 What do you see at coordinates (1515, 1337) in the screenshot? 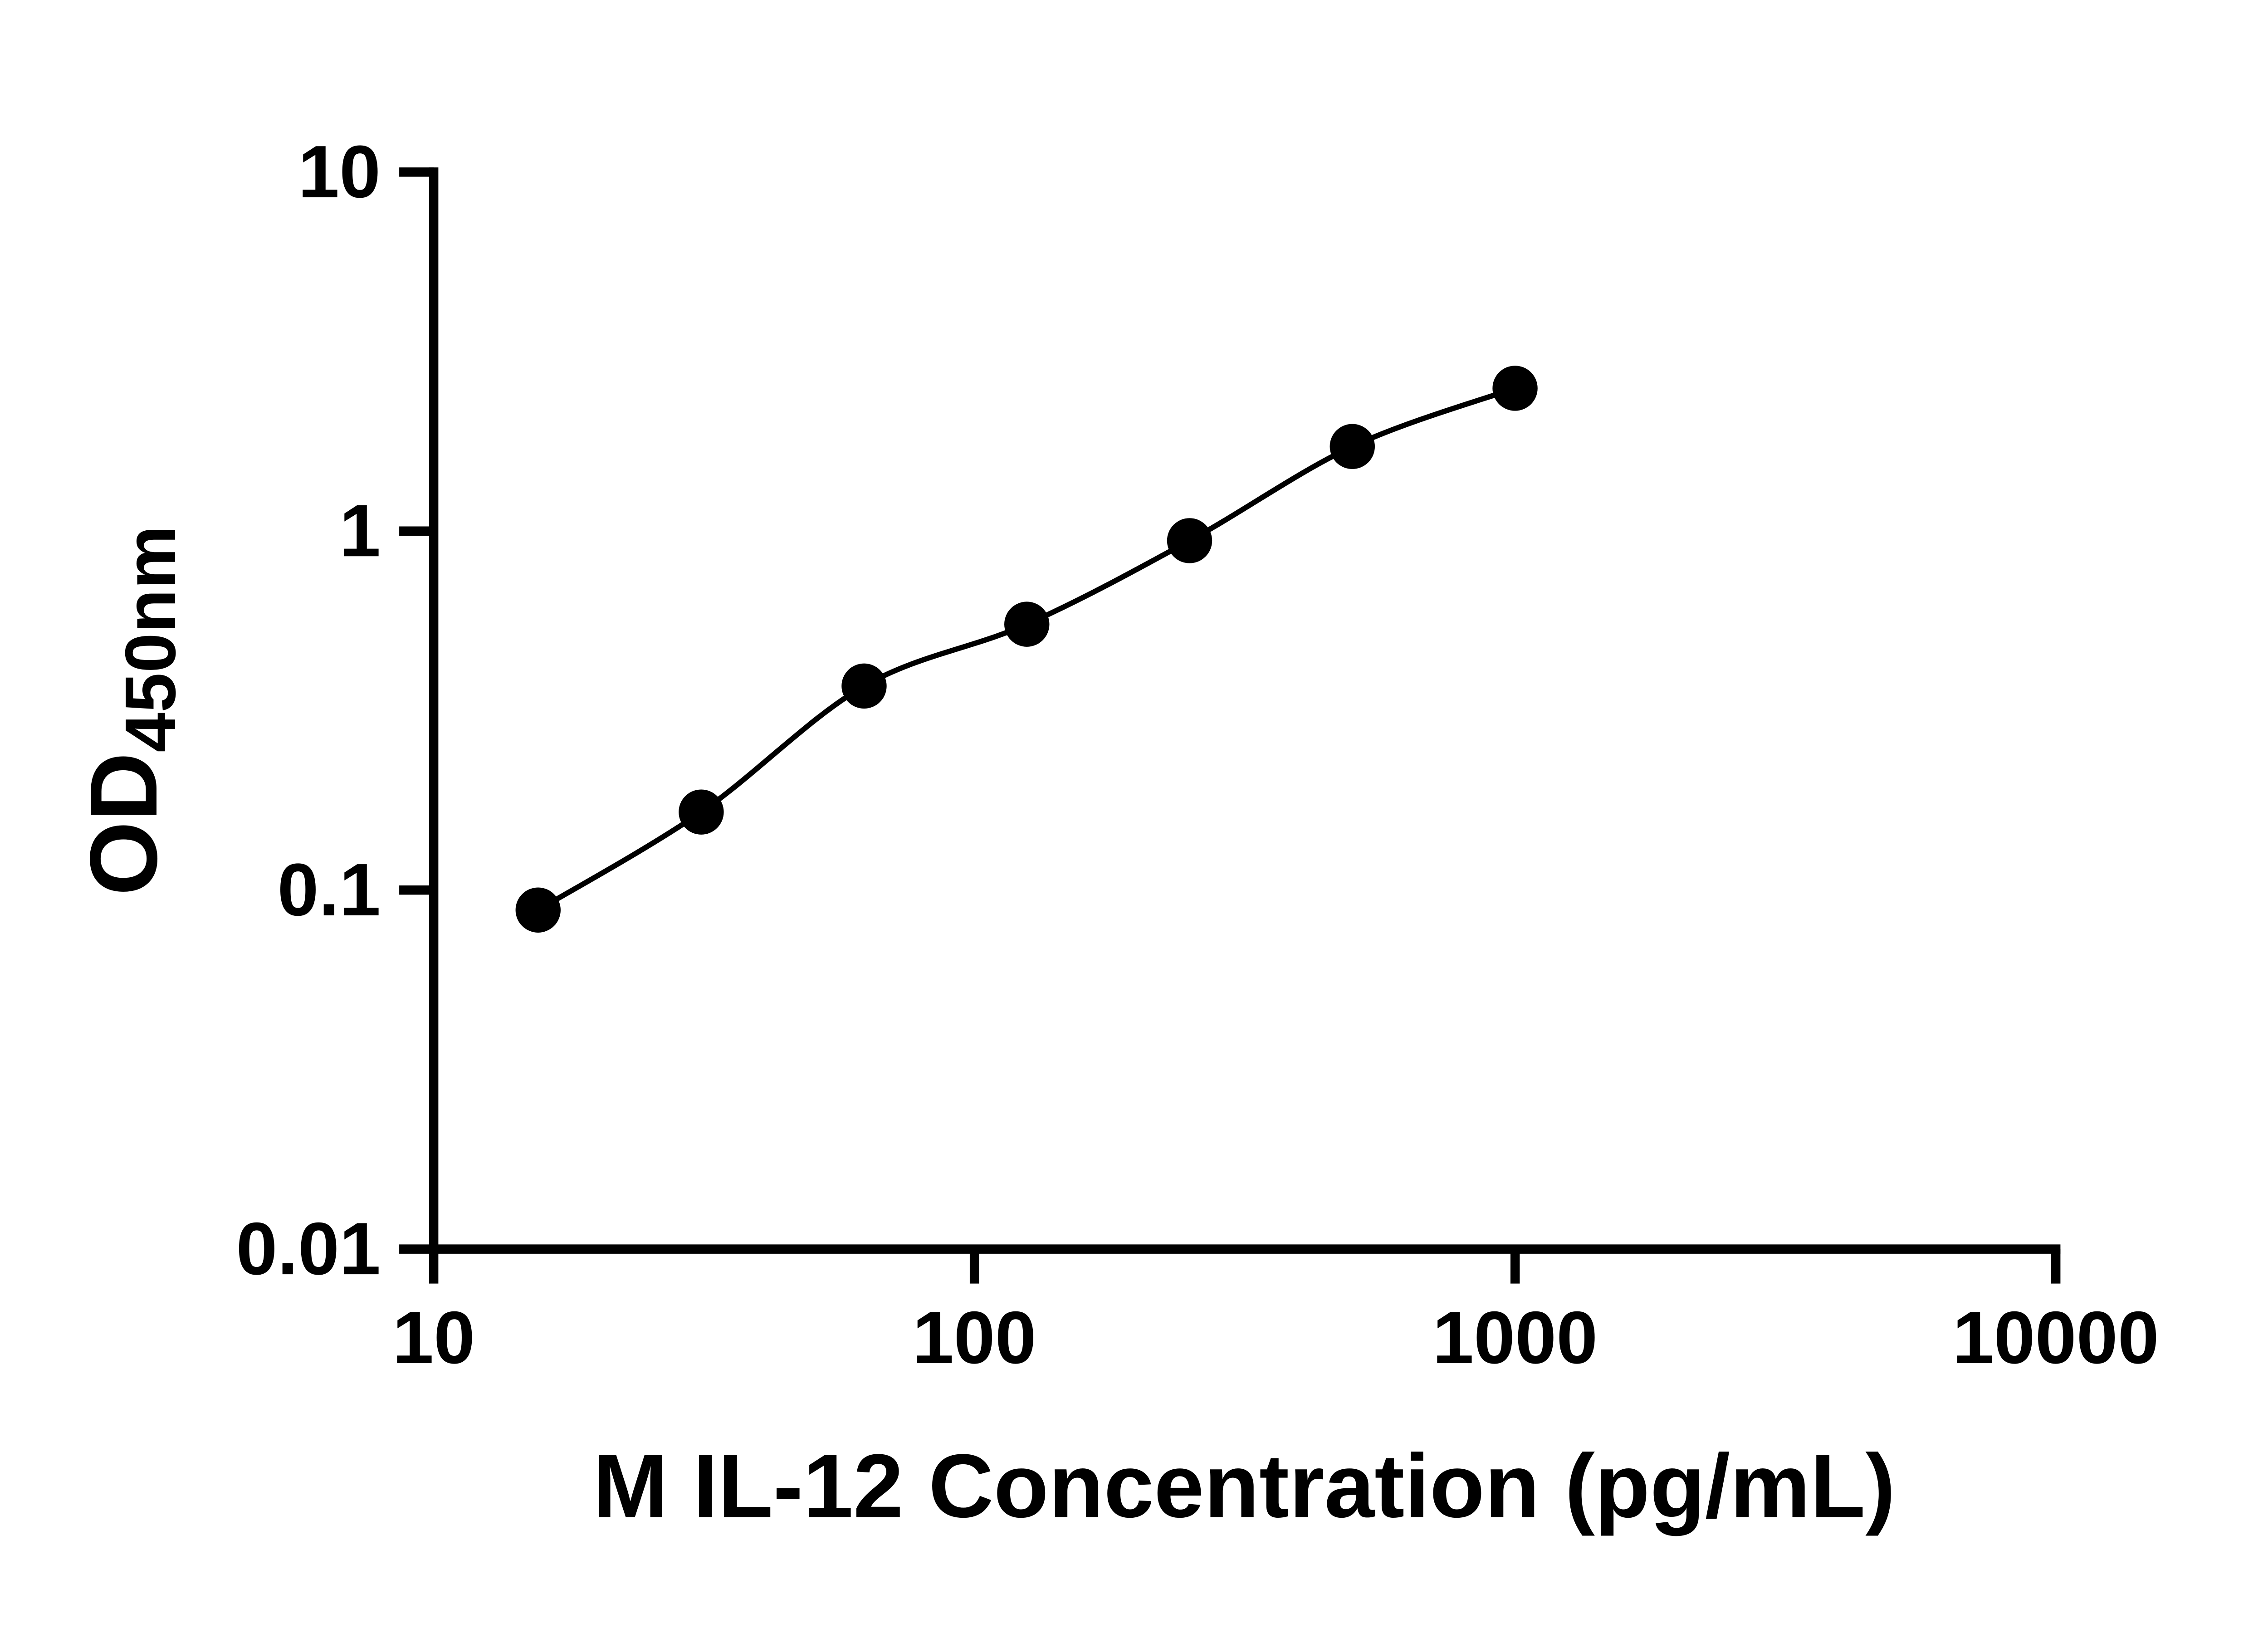
I see `x-tick-label: 1000` at bounding box center [1515, 1337].